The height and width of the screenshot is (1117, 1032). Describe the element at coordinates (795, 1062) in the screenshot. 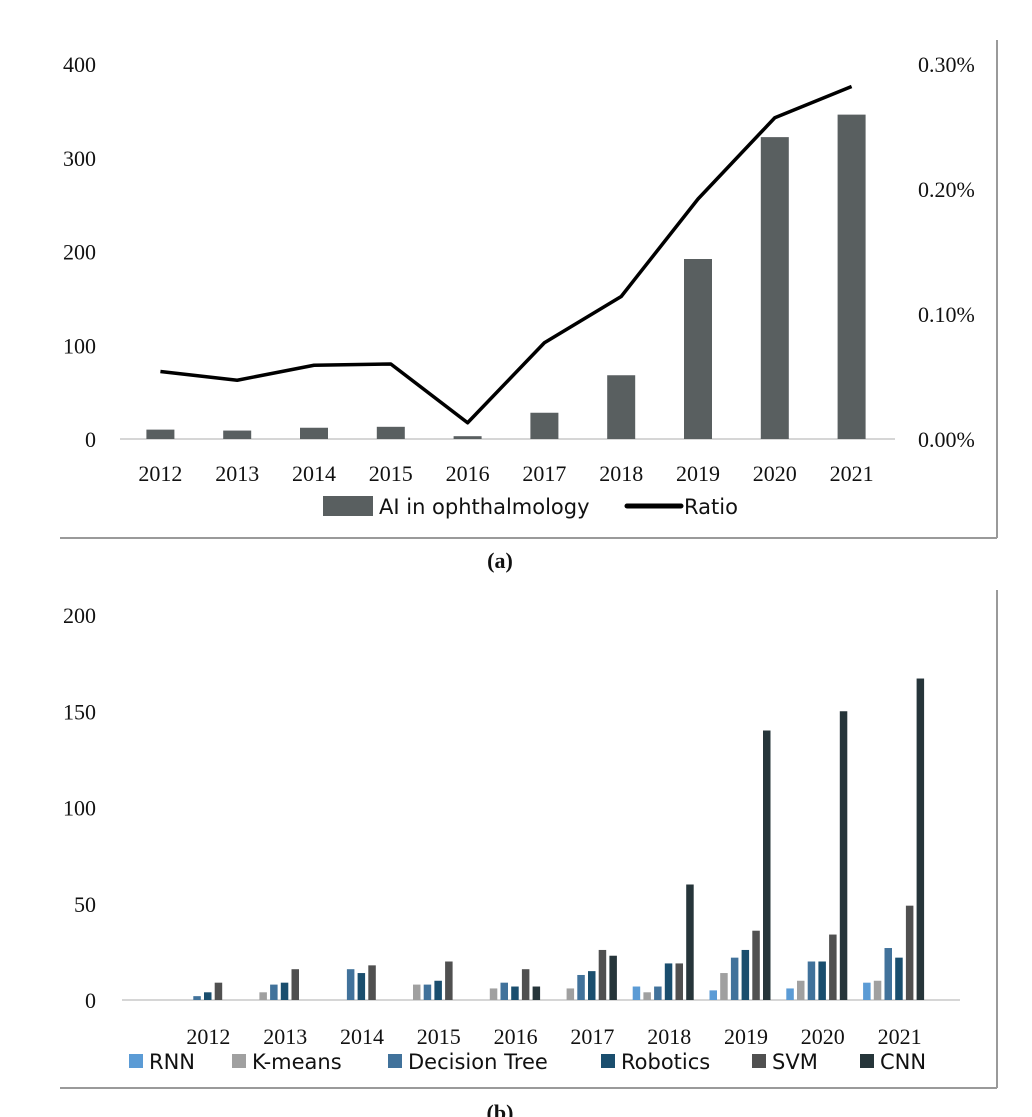

I see `legend-label-svm: SVM` at that location.